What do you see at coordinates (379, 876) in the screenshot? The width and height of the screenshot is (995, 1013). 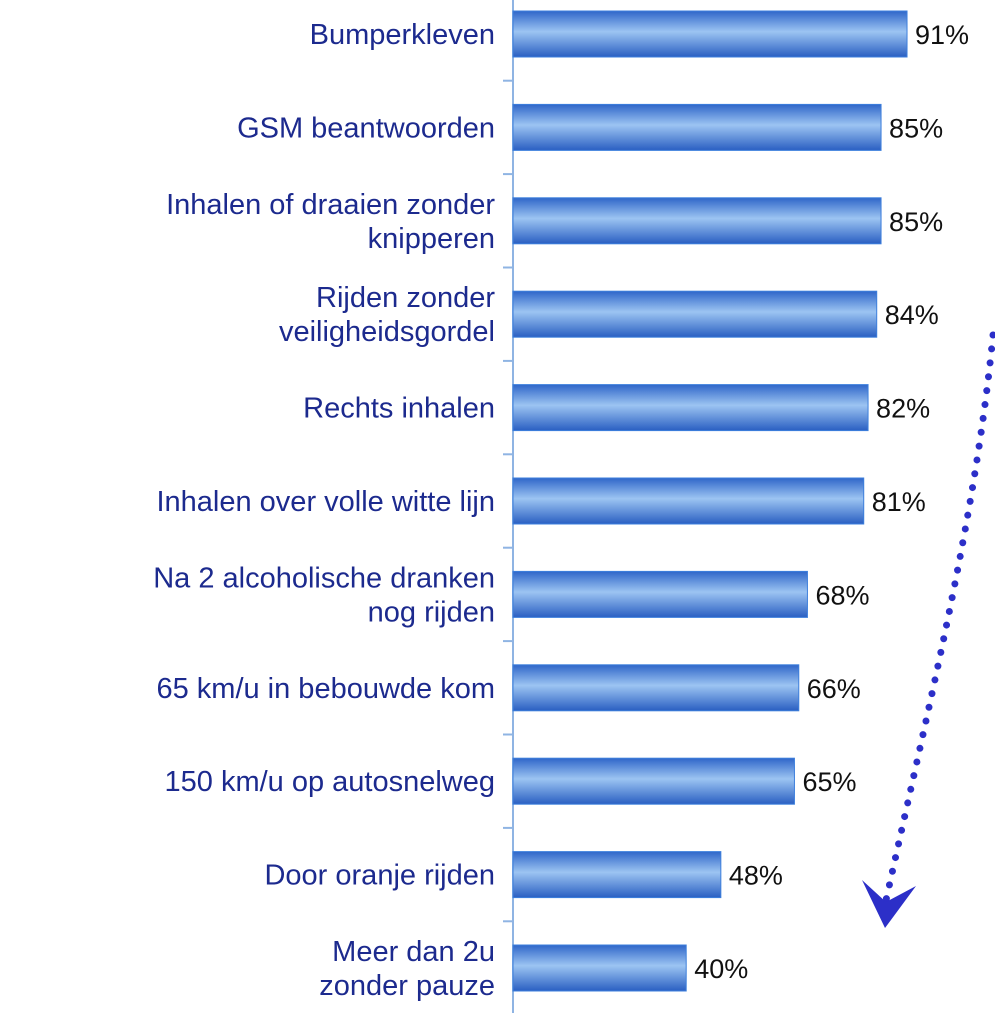 I see `category-label: Door oranje rijden` at bounding box center [379, 876].